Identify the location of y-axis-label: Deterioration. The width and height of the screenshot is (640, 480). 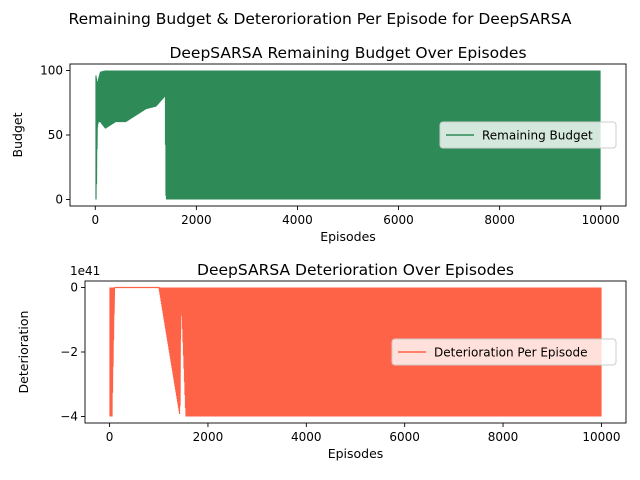
(23, 352).